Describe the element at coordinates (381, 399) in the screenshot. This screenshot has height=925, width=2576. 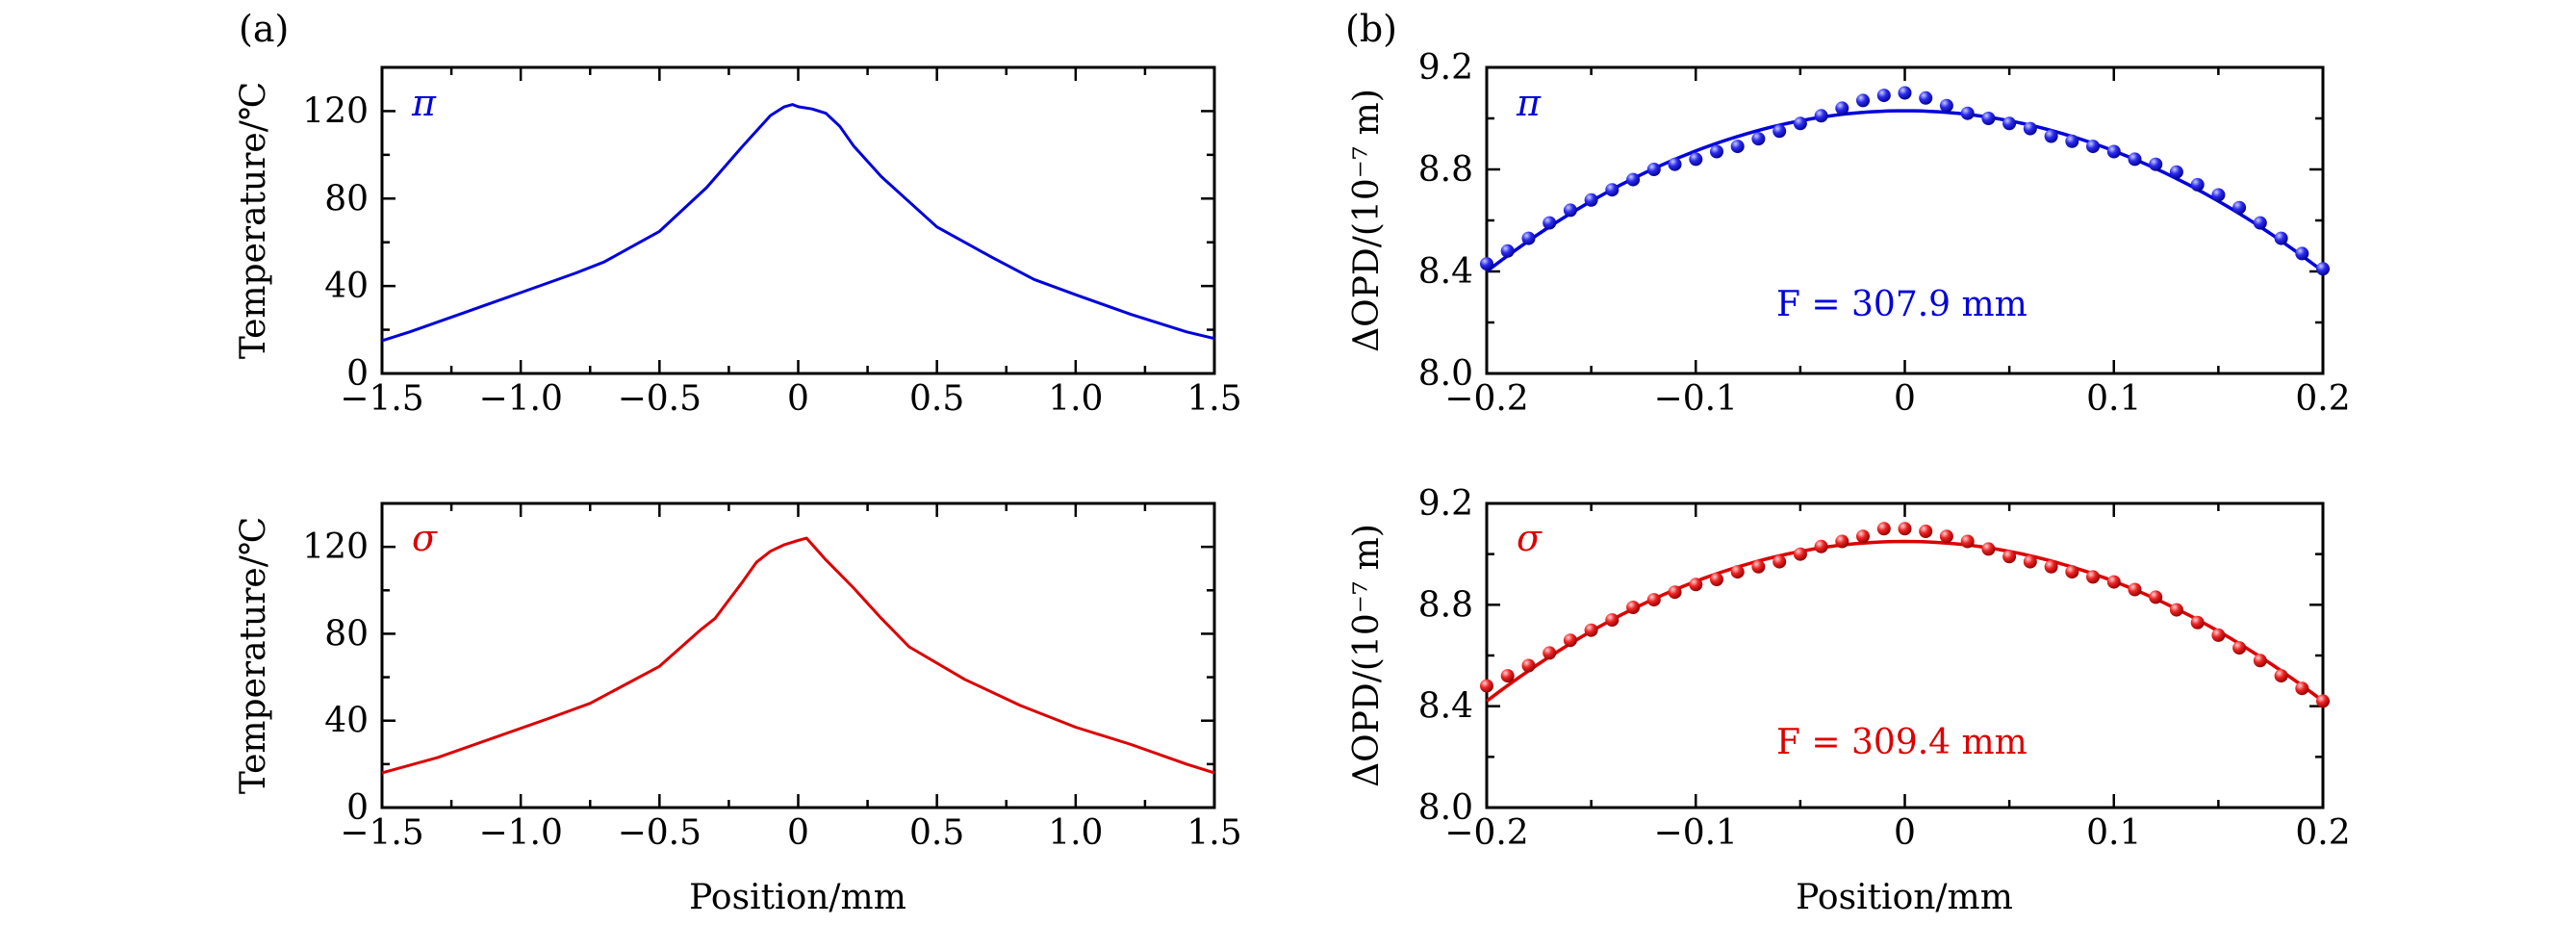
I see `x-tick-label: −1.5` at that location.